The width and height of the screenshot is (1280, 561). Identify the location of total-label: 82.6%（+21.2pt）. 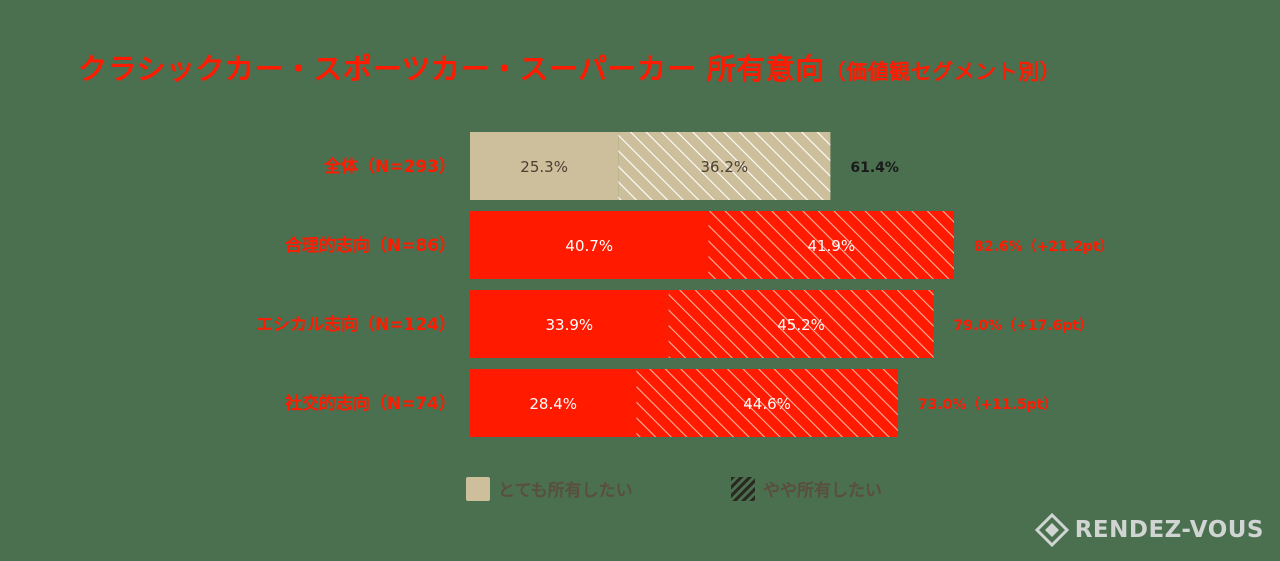
(1044, 247).